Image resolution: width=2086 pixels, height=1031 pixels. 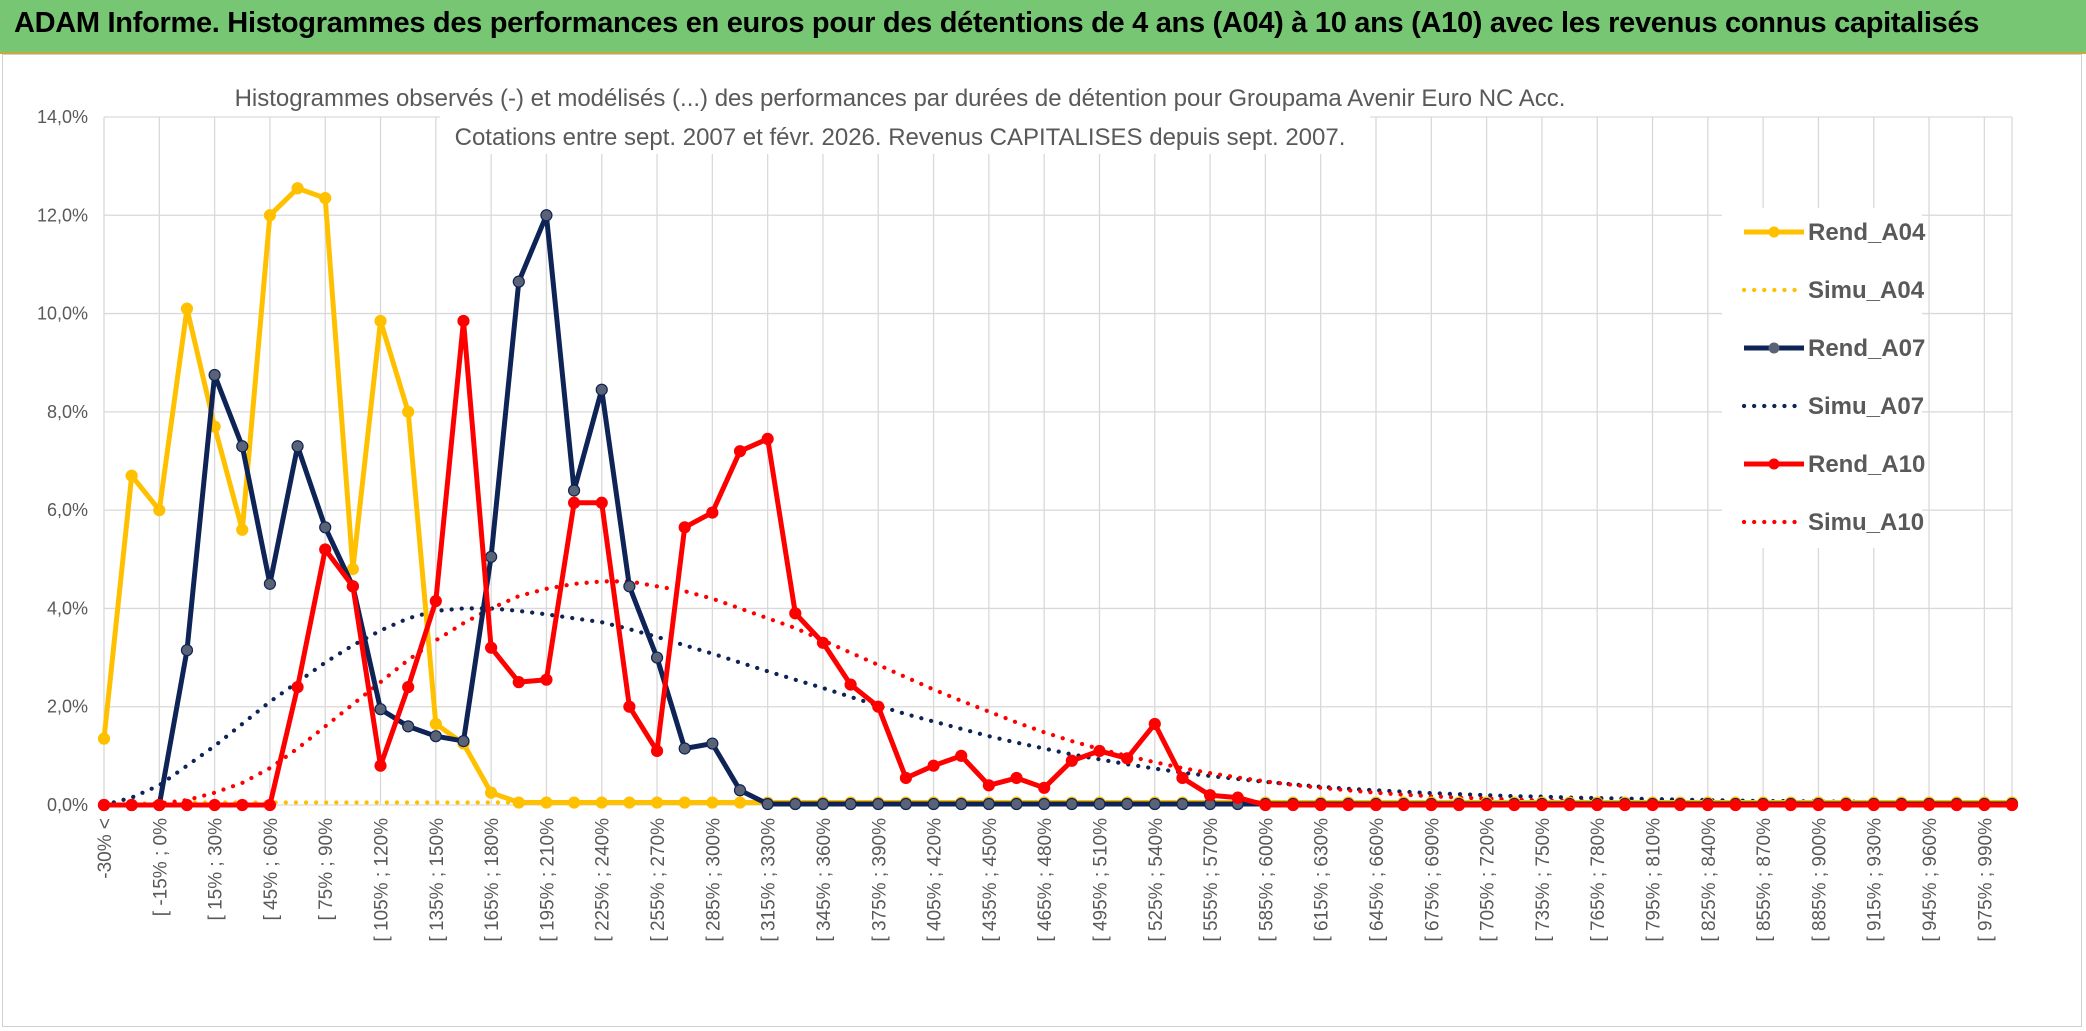 I want to click on legend-label: Rend_A10, so click(x=1866, y=464).